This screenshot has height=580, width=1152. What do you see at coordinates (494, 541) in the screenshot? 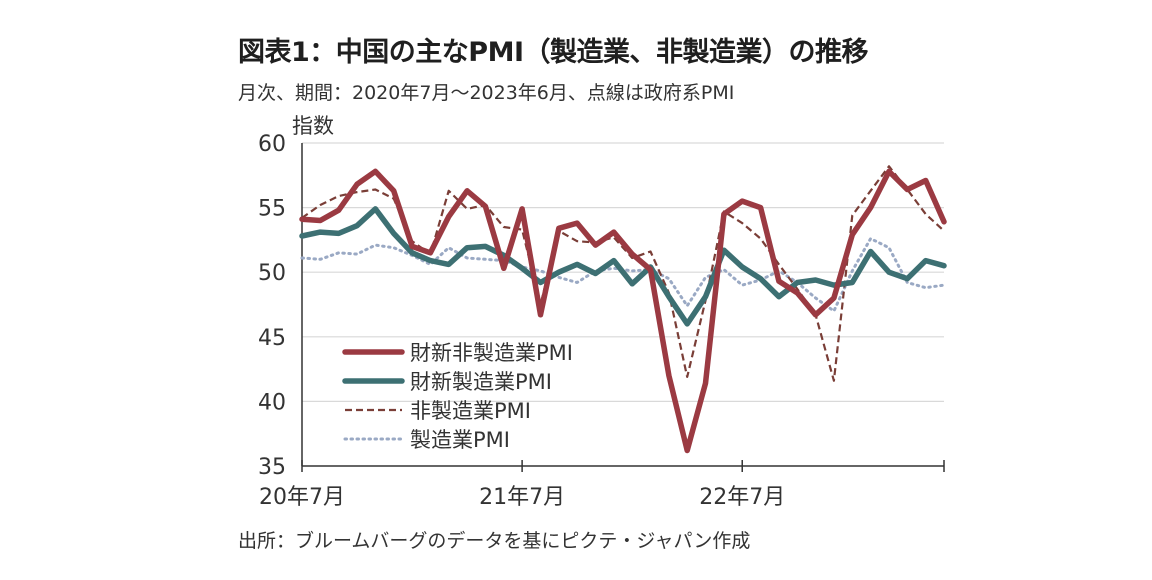
I see `source-note: 出所：ブルームバーグのデータを基にピクテ・ジャパン作成` at bounding box center [494, 541].